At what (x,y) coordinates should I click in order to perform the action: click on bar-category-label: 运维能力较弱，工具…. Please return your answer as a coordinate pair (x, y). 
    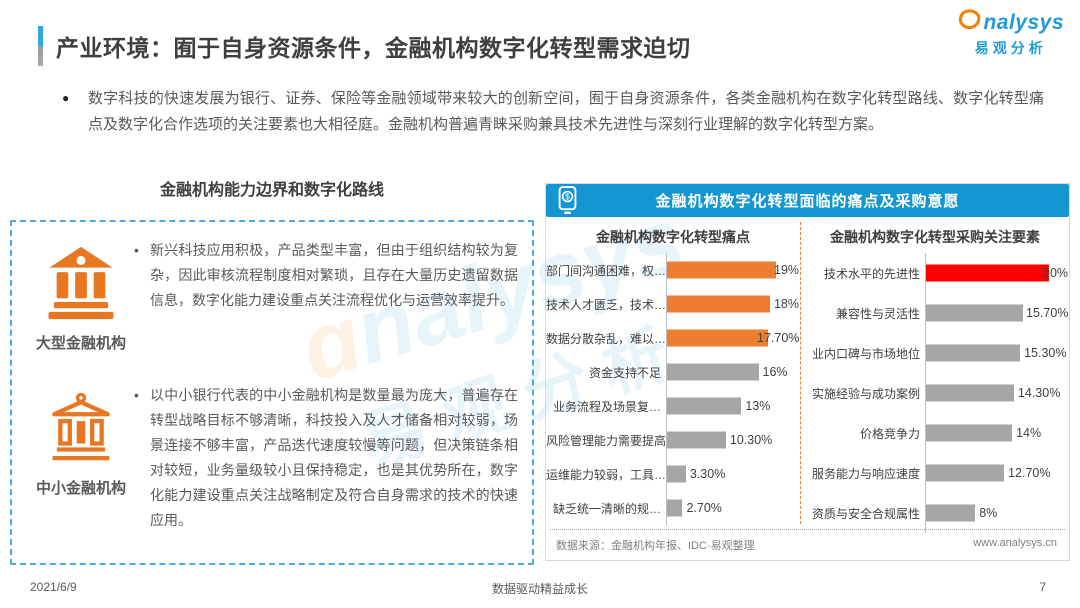
    Looking at the image, I should click on (606, 474).